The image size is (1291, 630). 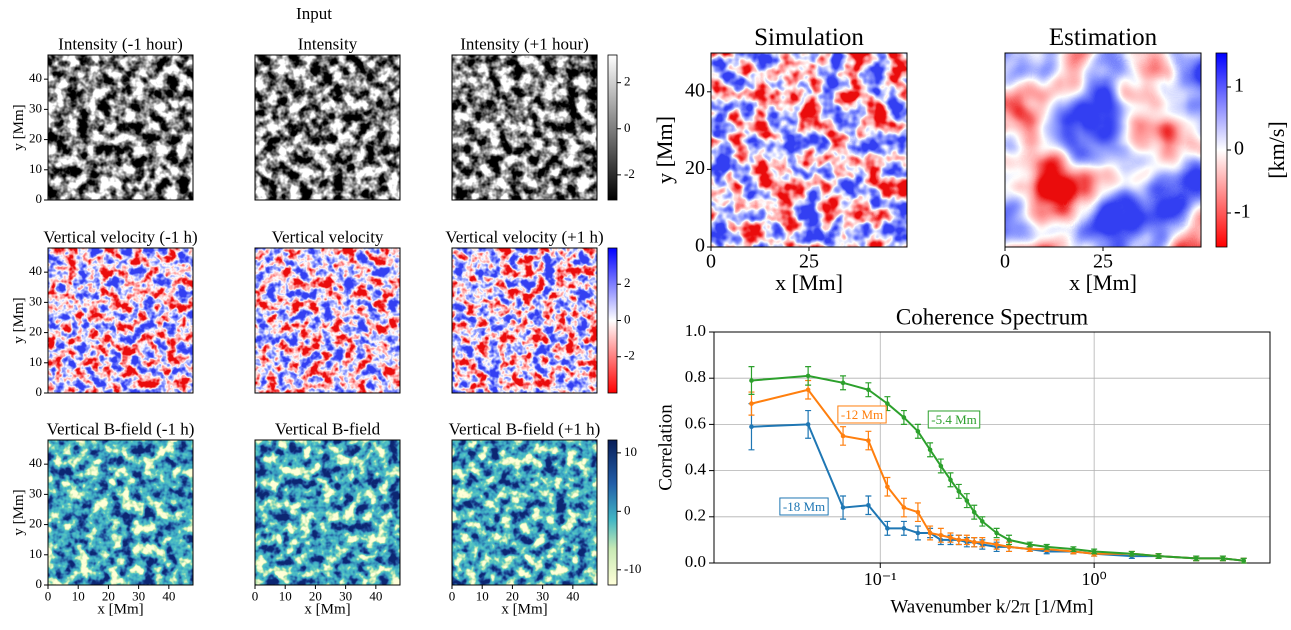 What do you see at coordinates (695, 515) in the screenshot?
I see `y-tick-label: 0.2` at bounding box center [695, 515].